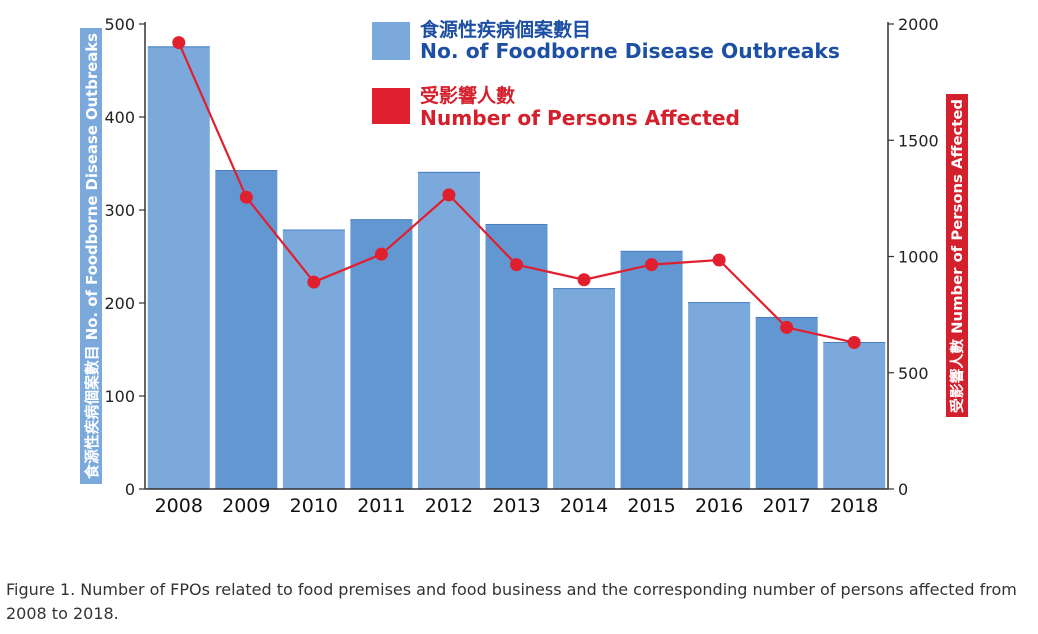 The height and width of the screenshot is (634, 1038). I want to click on left-tick-label-400: 400, so click(119, 117).